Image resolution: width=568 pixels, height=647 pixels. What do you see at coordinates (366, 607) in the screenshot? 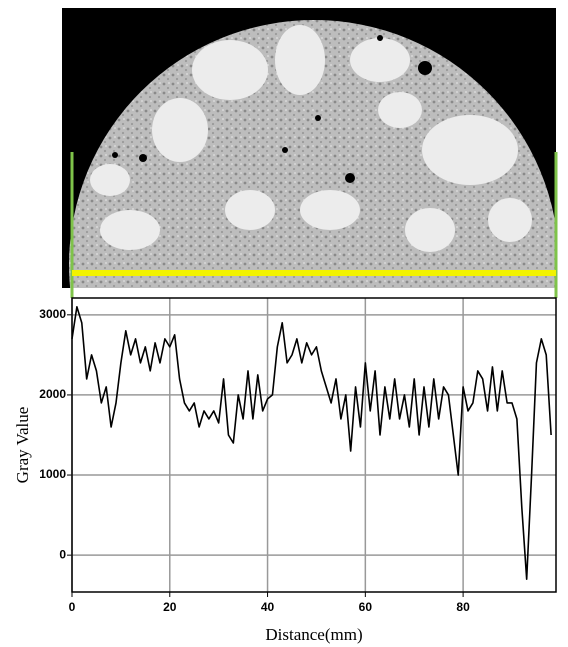
I see `x-tick-label: 60` at bounding box center [366, 607].